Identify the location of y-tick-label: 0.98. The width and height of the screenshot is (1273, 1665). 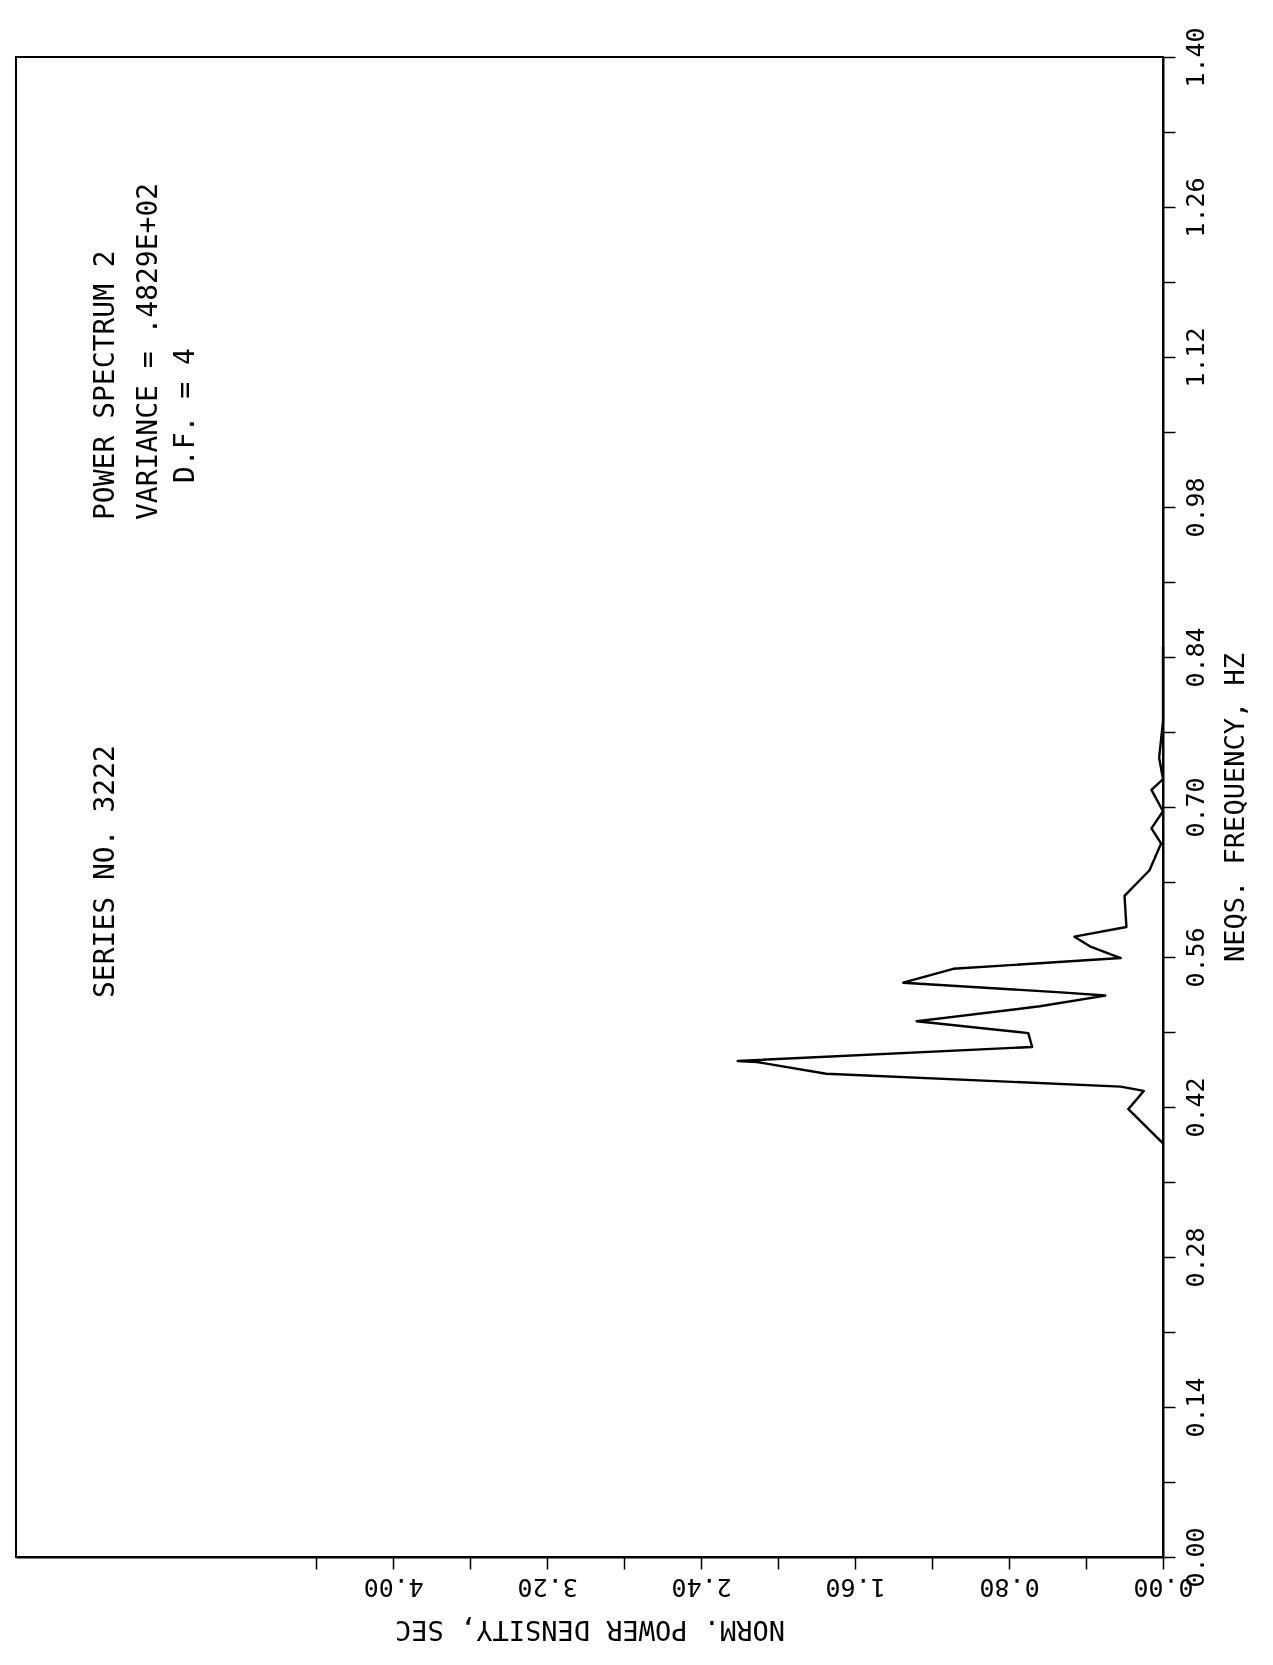
(1195, 507).